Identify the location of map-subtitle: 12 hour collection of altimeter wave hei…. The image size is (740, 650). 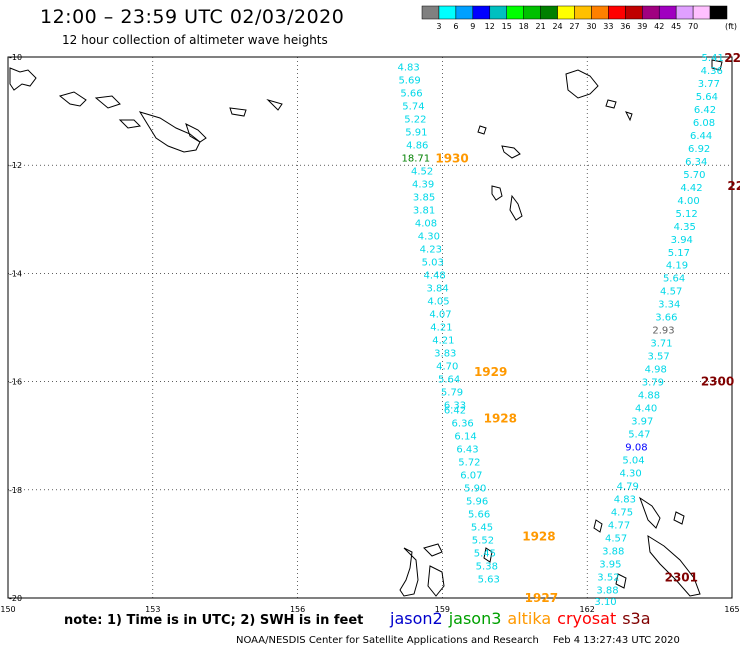
(195, 40).